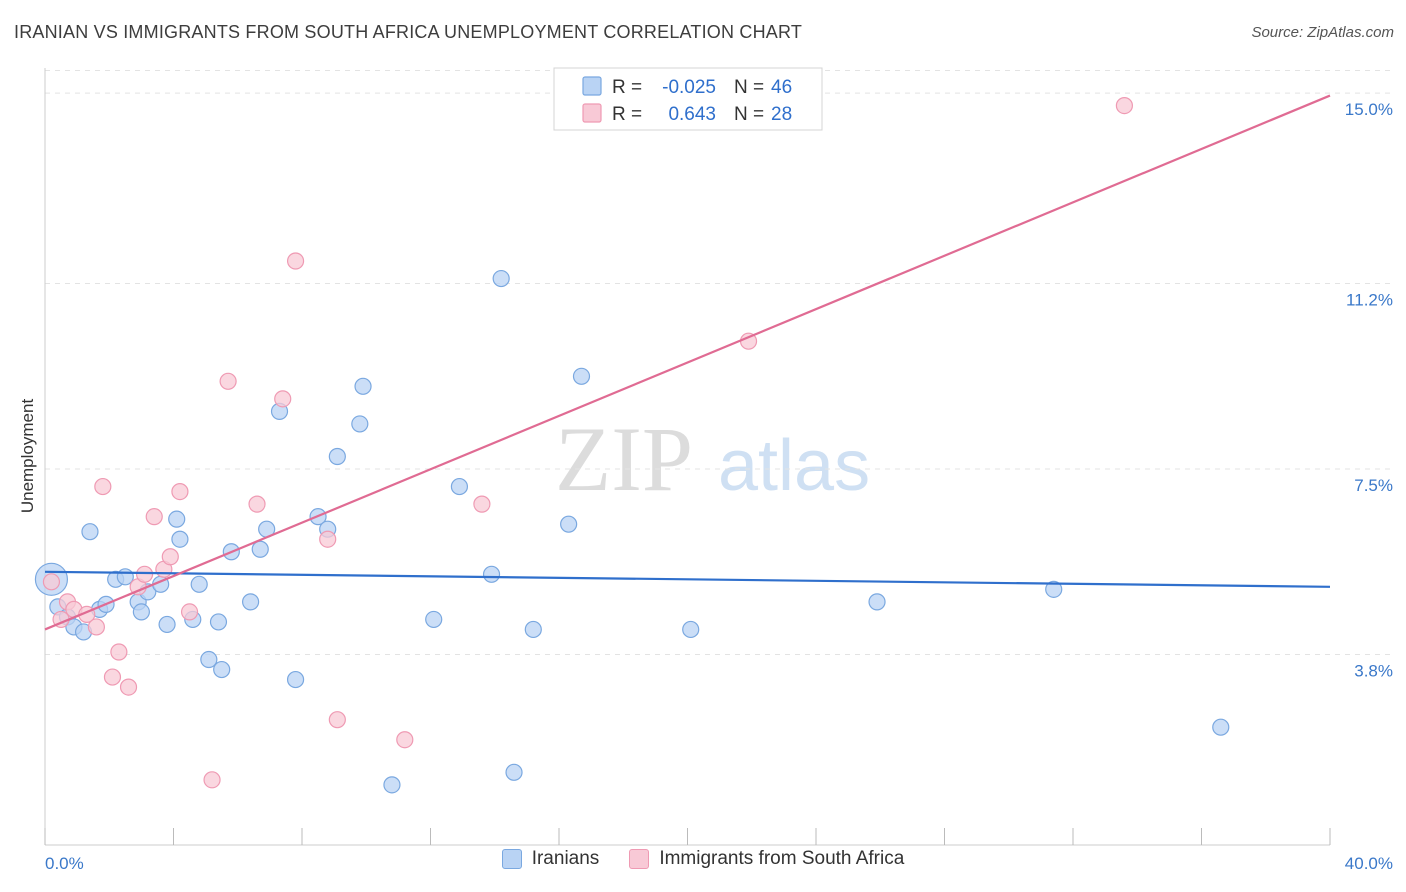 This screenshot has height=892, width=1406. What do you see at coordinates (627, 87) in the screenshot?
I see `r-label-iranians: R =` at bounding box center [627, 87].